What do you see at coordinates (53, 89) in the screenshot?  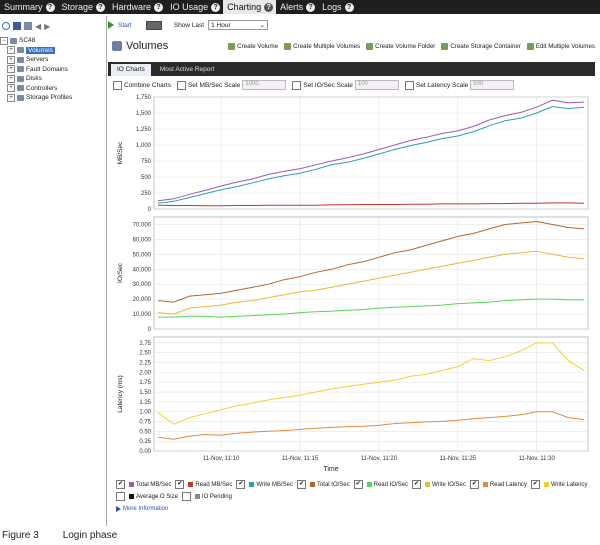 I see `sidebar-item-controllers: + Controllers` at bounding box center [53, 89].